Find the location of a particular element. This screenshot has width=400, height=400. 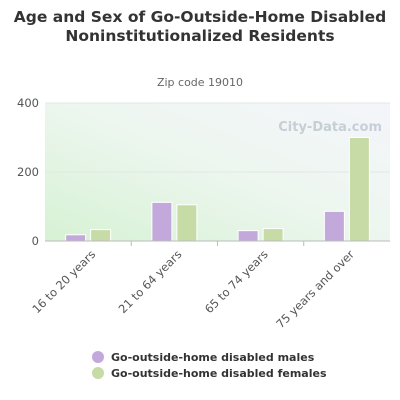

legend-item: Go-outside-home disabled females is located at coordinates (209, 373).